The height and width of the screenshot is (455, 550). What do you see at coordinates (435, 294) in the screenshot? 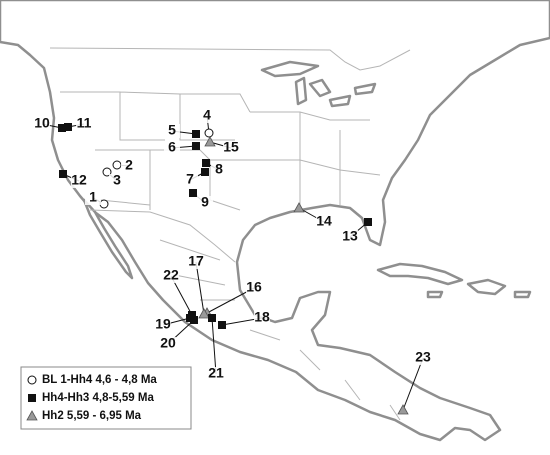
I see `jamaica` at bounding box center [435, 294].